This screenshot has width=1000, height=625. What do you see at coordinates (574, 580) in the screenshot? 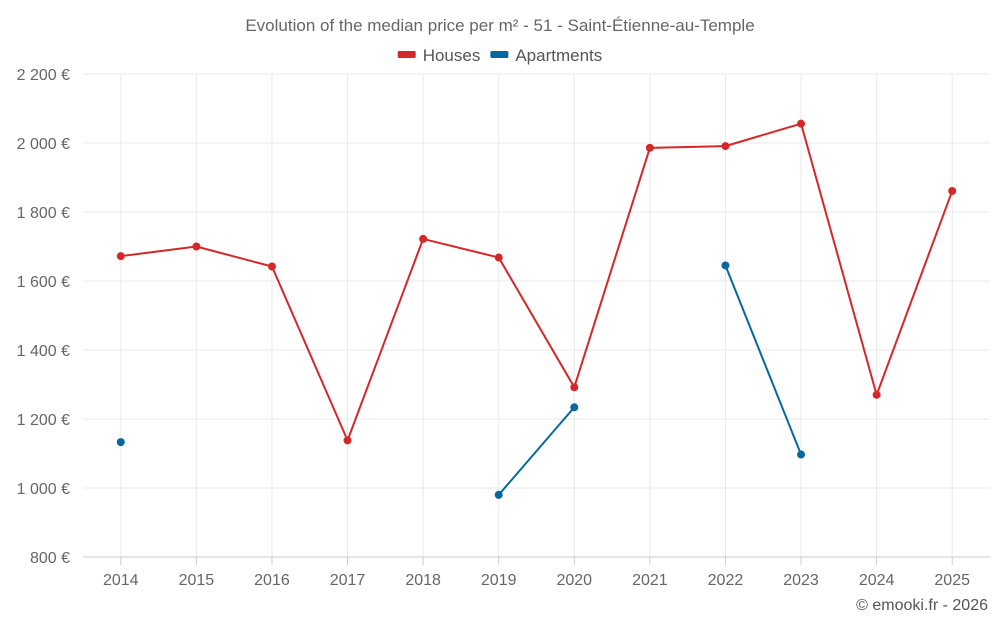
I see `x-tick-label: 2020` at bounding box center [574, 580].